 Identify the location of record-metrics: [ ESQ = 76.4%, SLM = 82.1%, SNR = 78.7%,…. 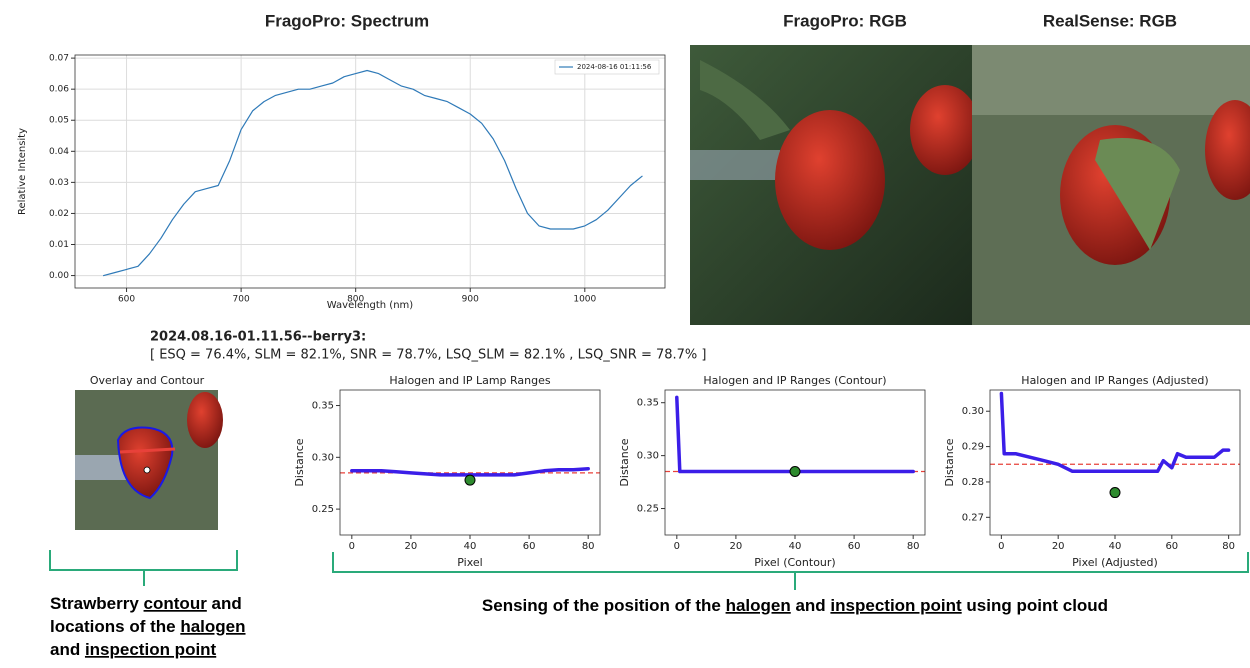
(428, 355).